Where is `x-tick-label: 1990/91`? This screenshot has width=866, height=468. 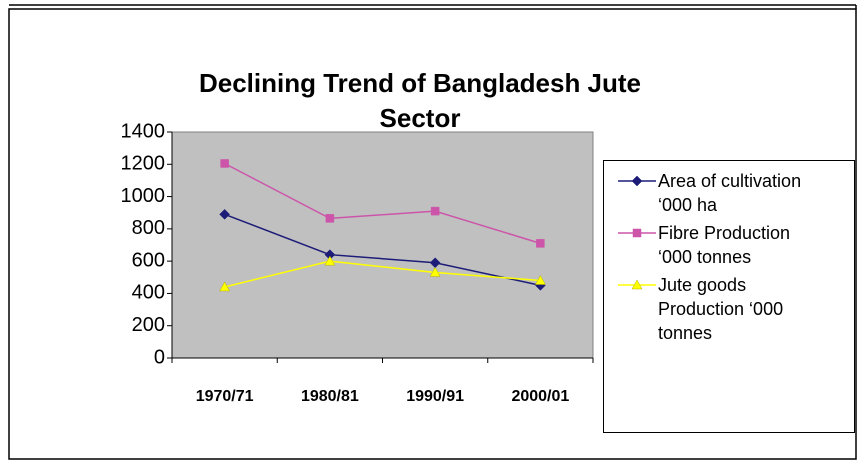
x-tick-label: 1990/91 is located at coordinates (435, 396).